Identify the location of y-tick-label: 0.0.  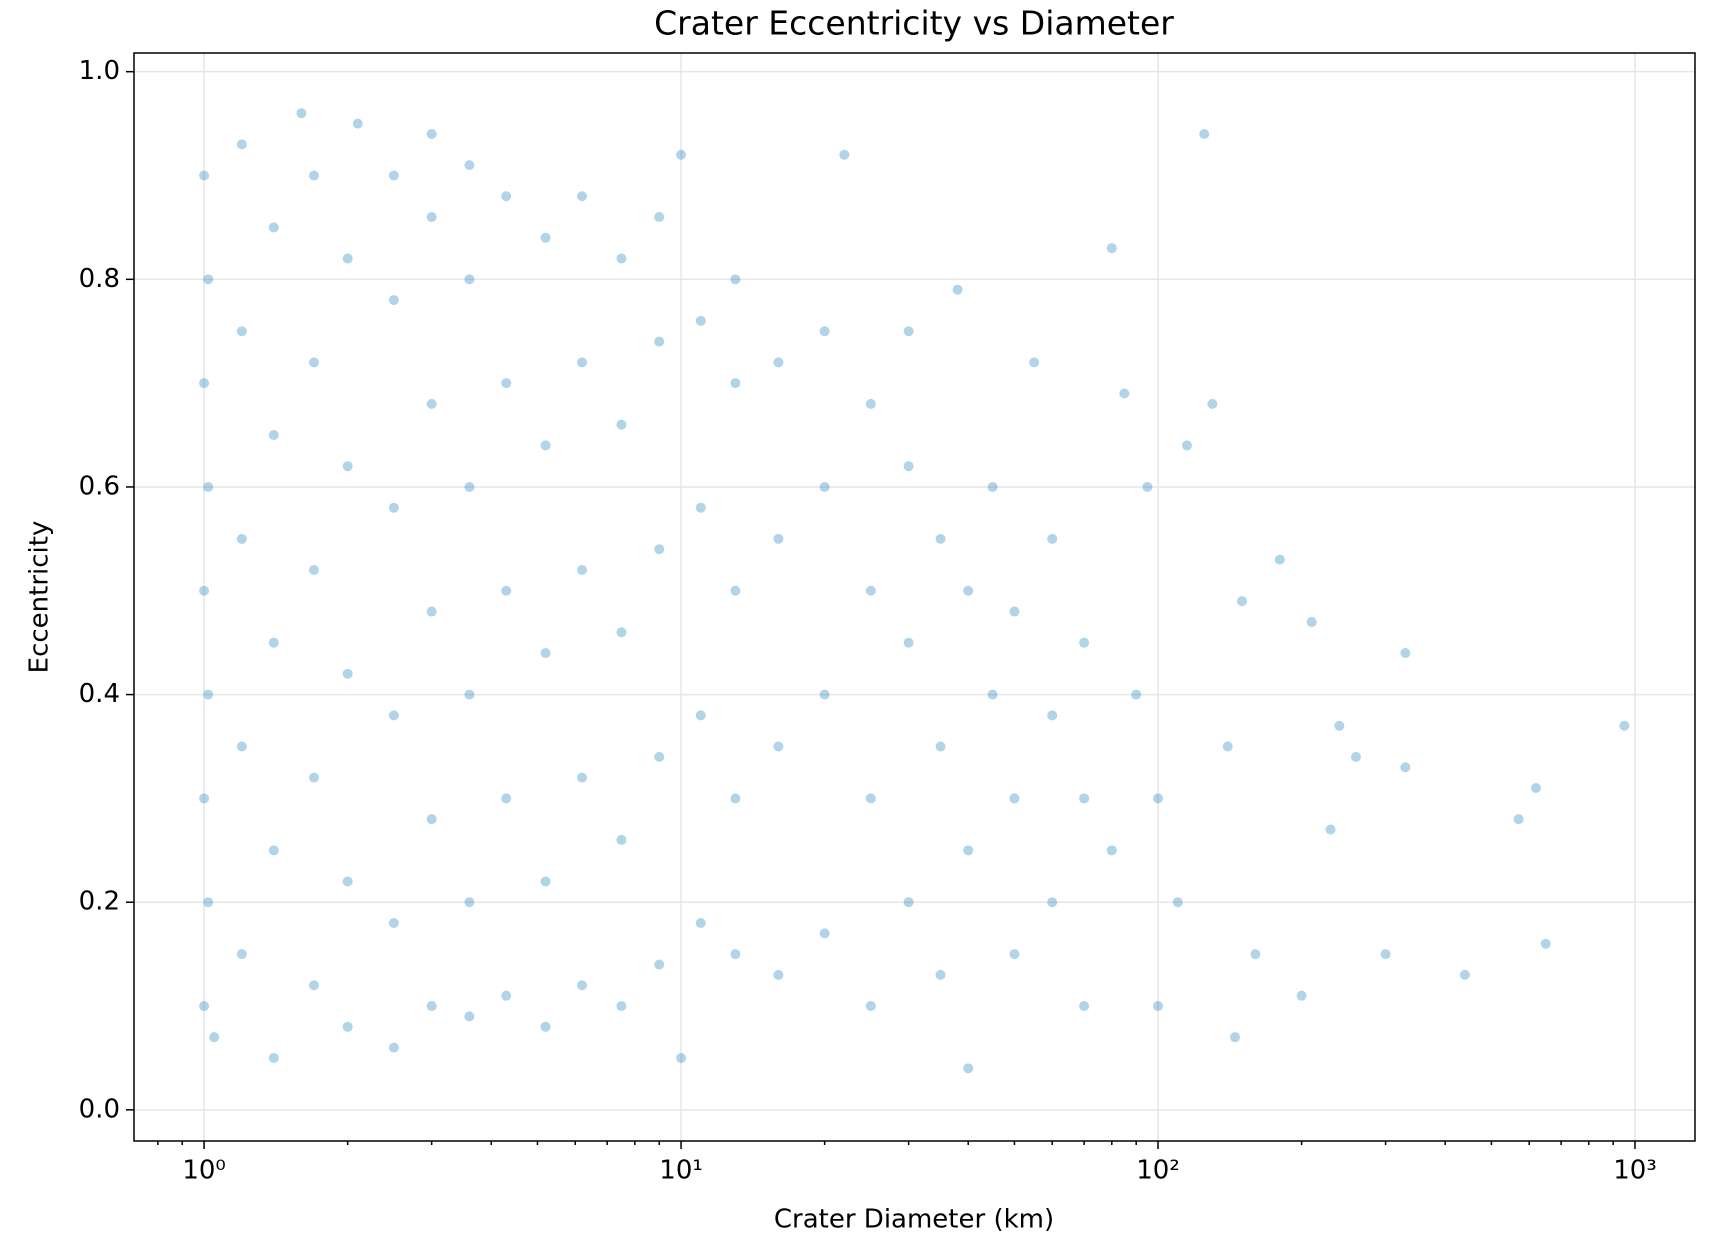
(99, 1109).